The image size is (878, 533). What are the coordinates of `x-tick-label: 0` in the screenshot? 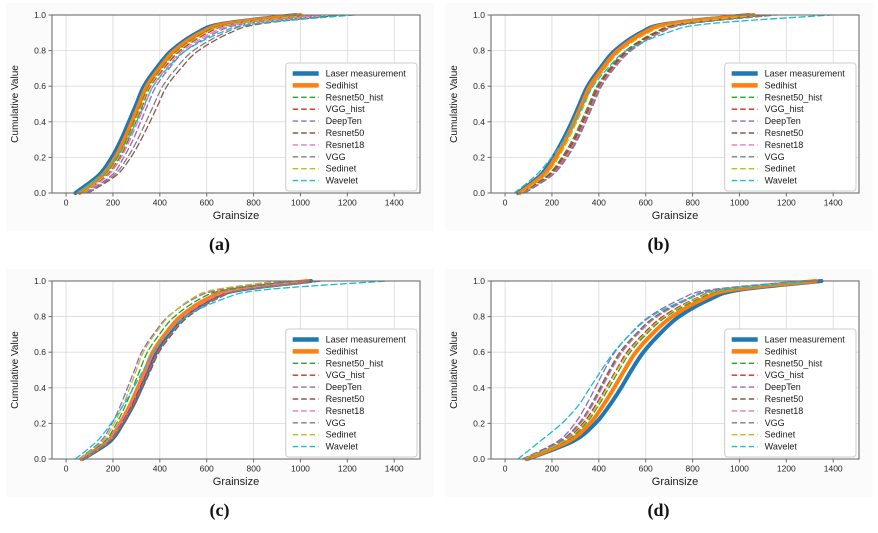 It's located at (65, 469).